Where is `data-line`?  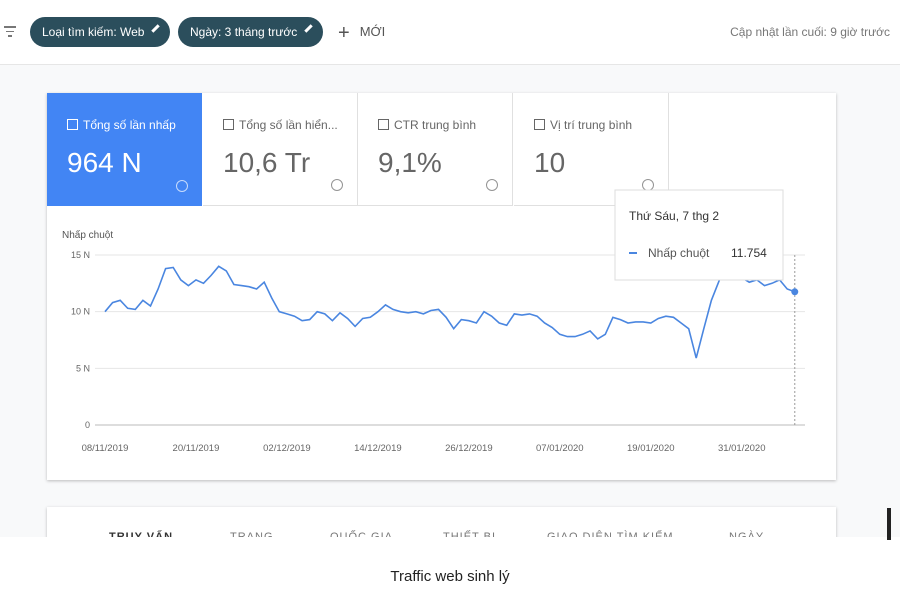 data-line is located at coordinates (450, 308).